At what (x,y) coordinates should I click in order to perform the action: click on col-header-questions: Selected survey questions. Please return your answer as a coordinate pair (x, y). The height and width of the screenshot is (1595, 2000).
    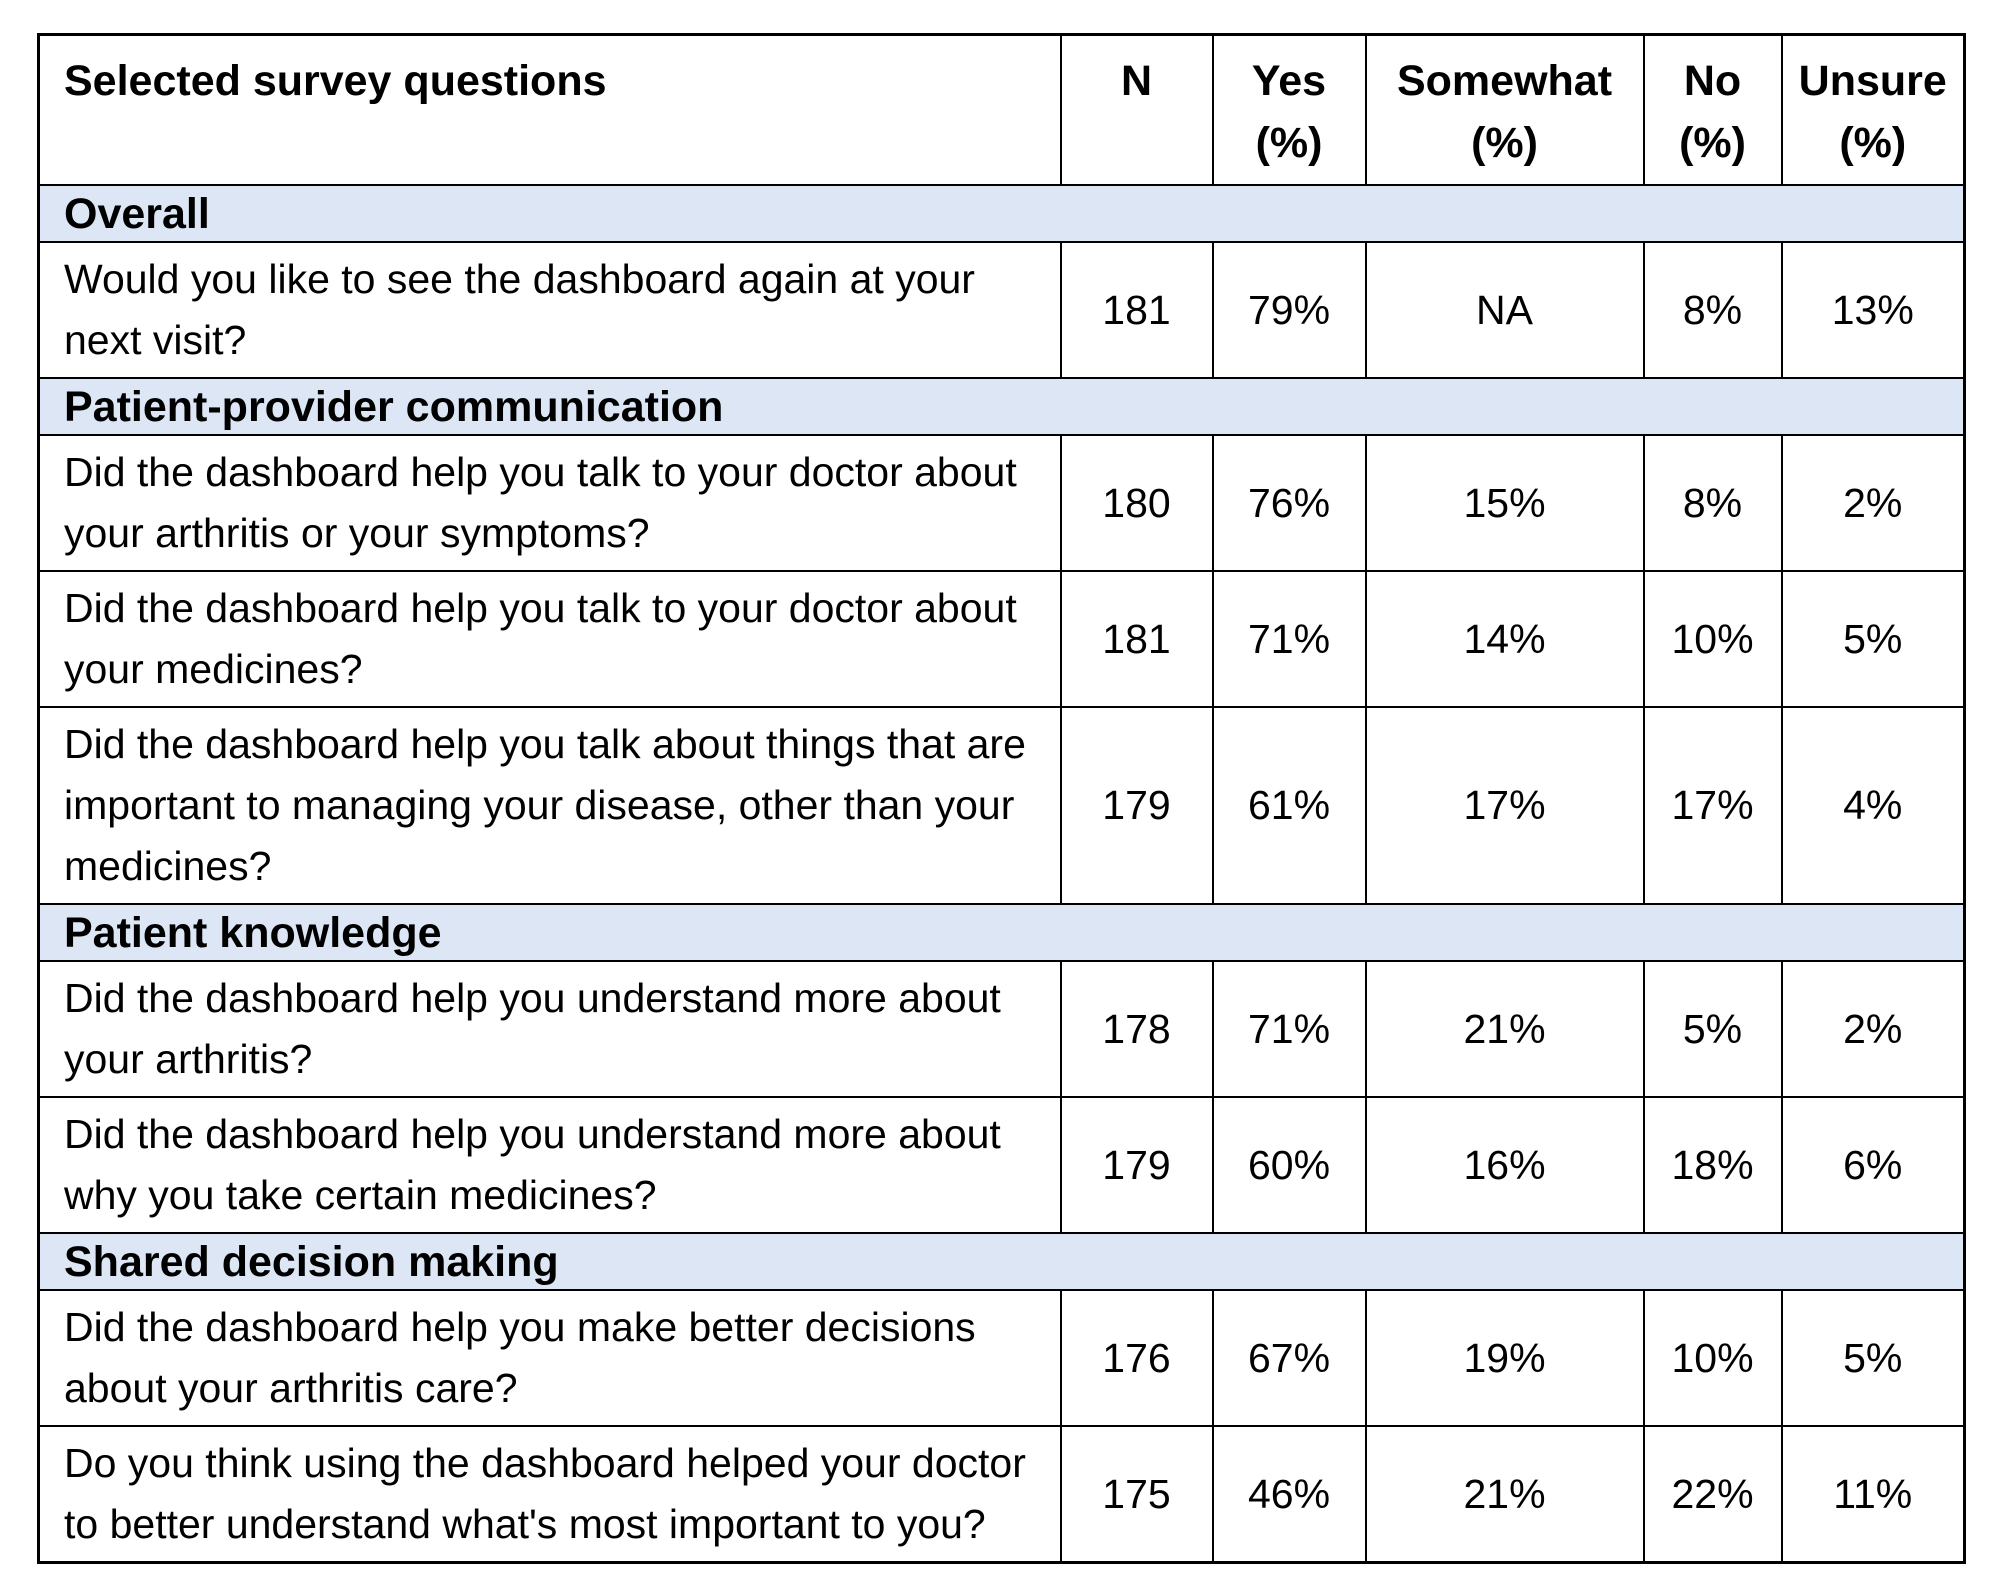
    Looking at the image, I should click on (549, 109).